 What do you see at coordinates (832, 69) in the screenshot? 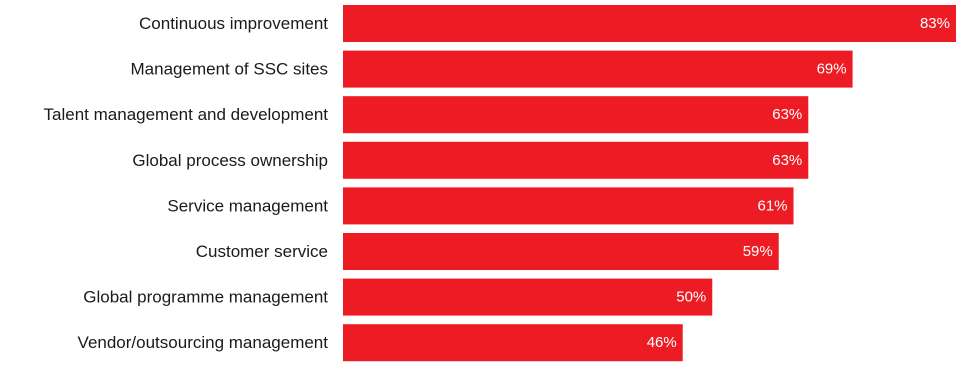
I see `value-label: 69%` at bounding box center [832, 69].